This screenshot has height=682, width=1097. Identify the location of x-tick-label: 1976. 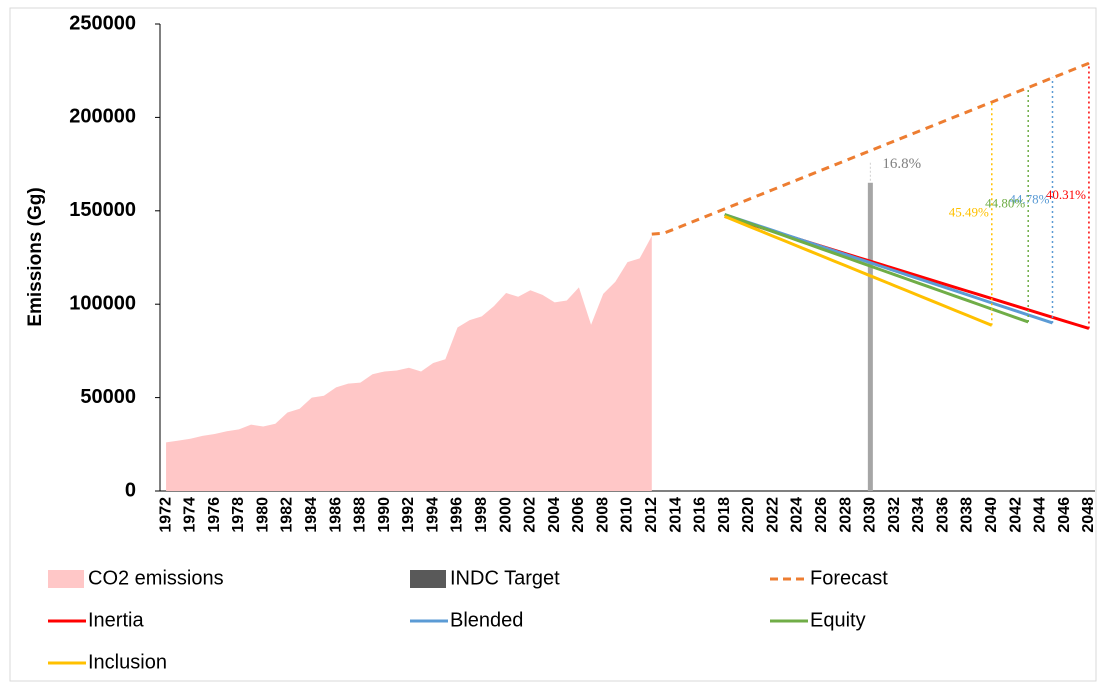
(214, 515).